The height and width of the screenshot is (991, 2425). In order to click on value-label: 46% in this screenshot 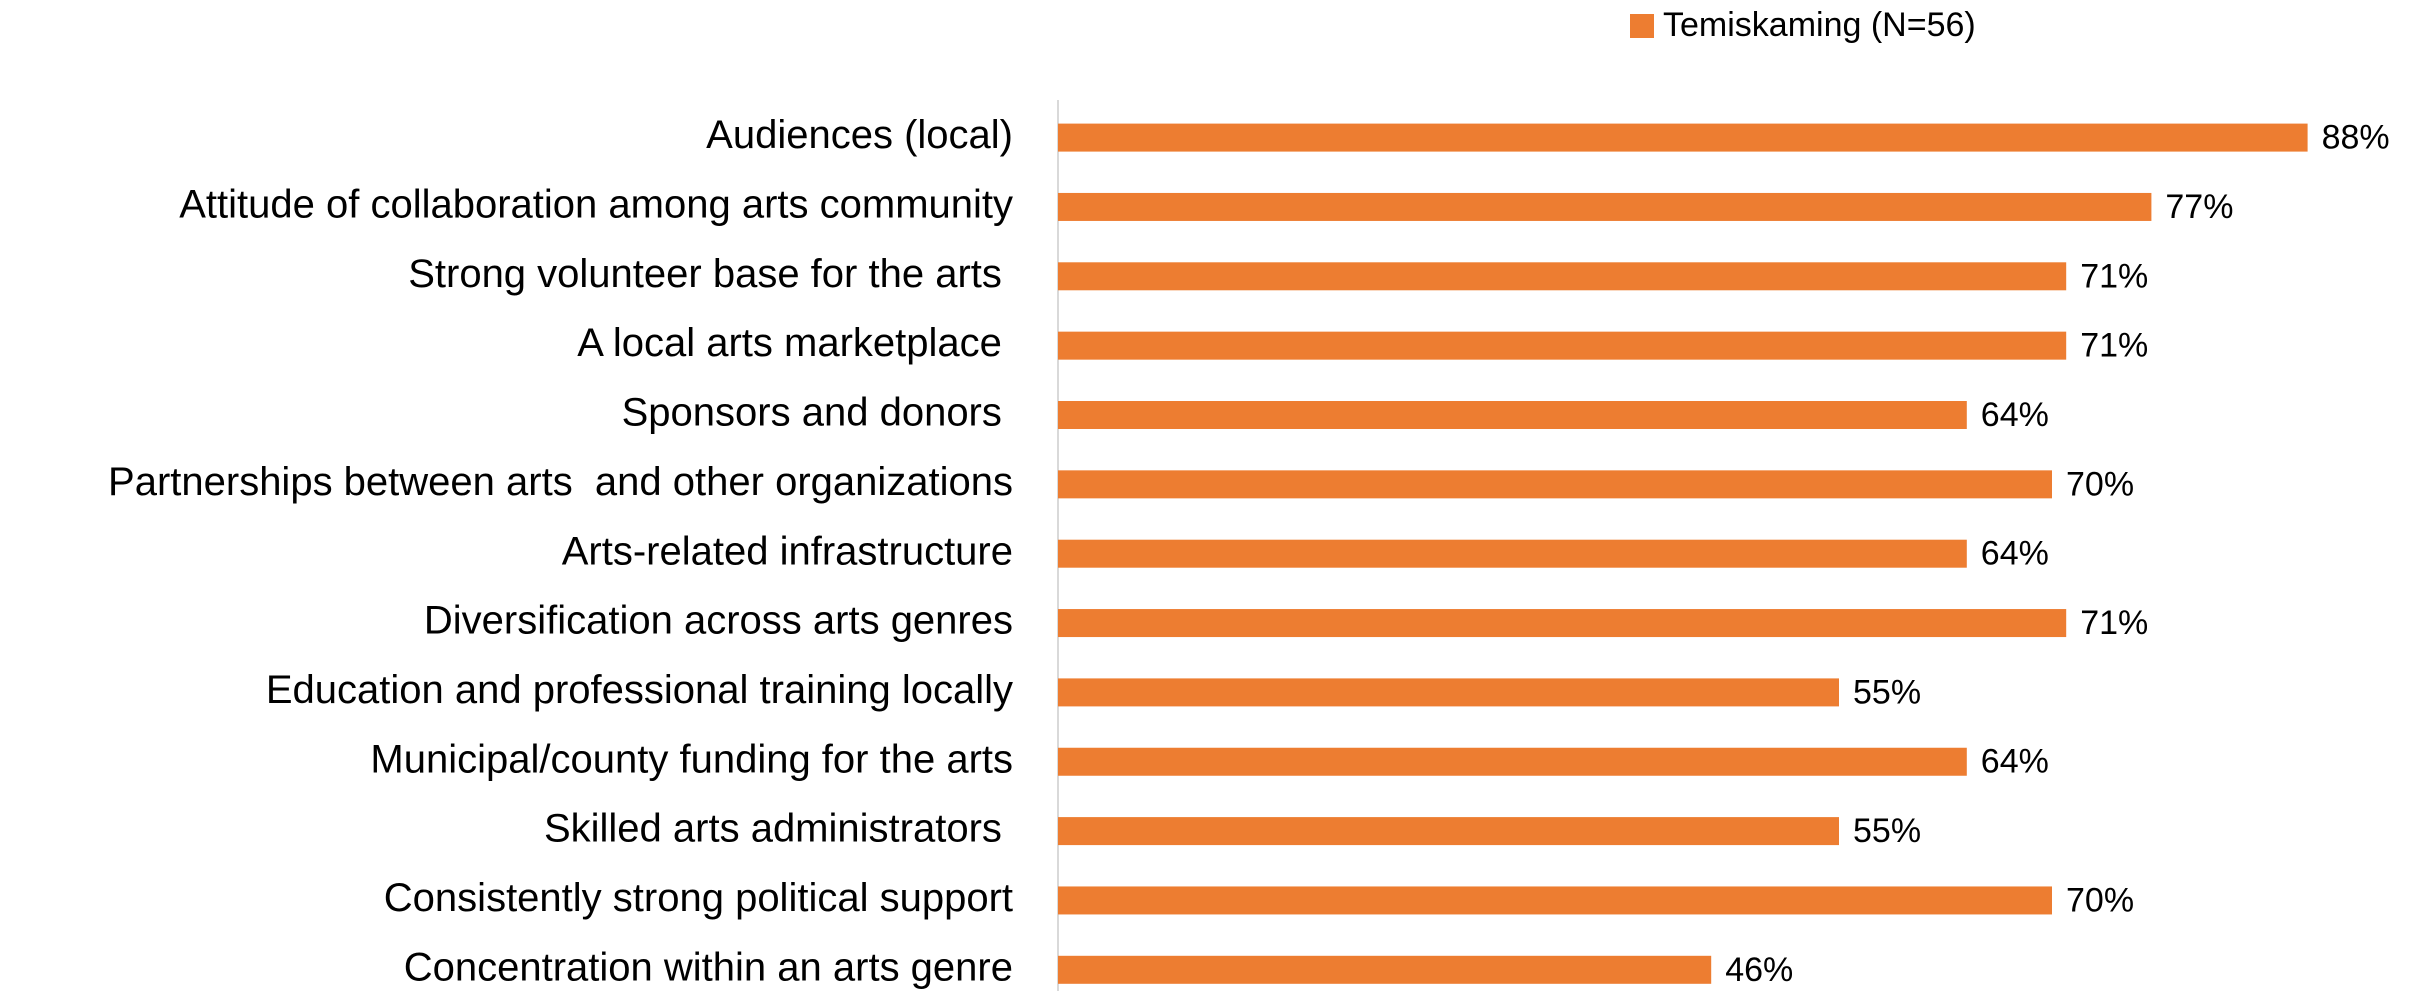, I will do `click(1759, 970)`.